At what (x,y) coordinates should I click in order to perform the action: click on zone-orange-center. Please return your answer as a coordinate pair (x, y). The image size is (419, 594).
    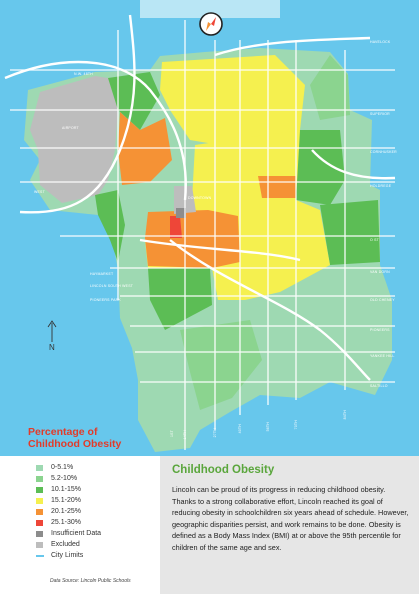
    Looking at the image, I should click on (192, 239).